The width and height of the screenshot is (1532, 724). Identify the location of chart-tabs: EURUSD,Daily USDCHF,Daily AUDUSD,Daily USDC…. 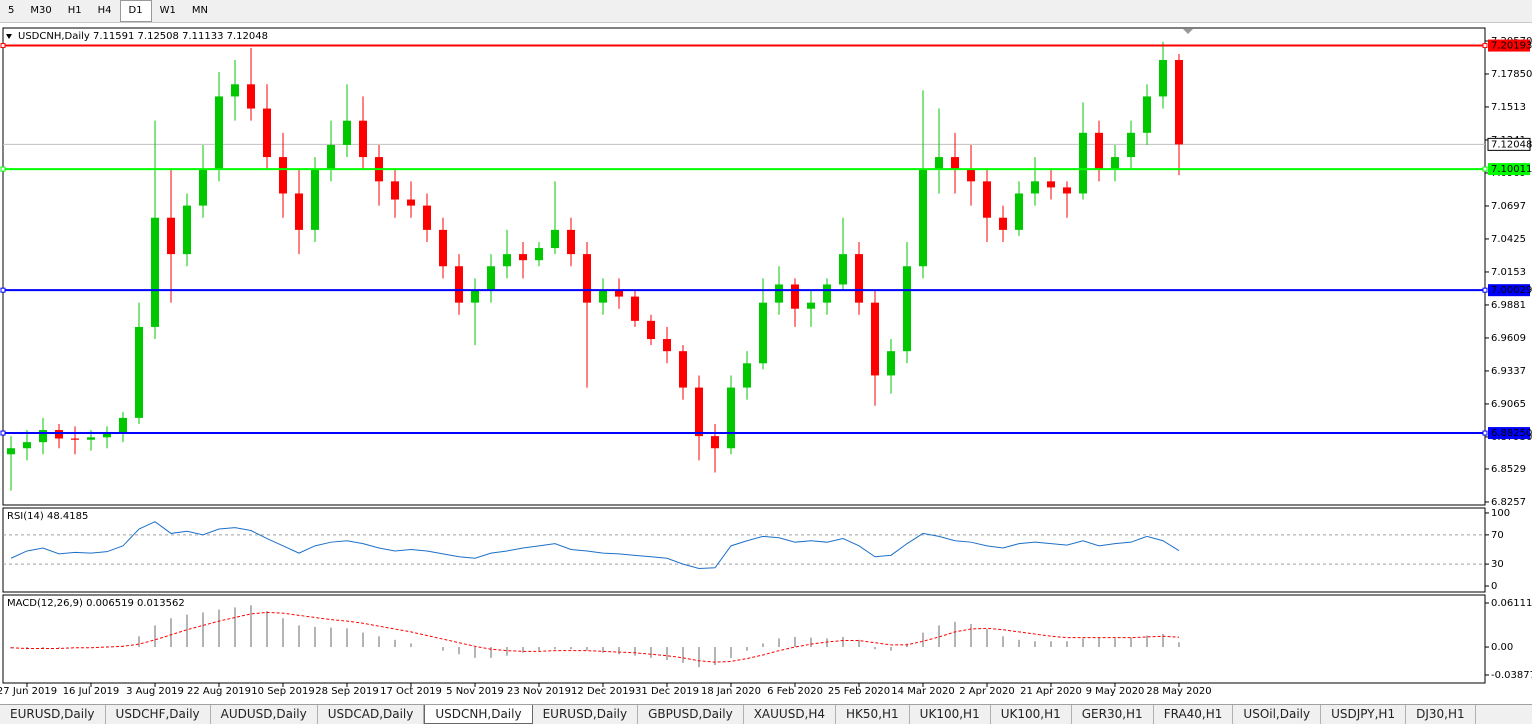
(766, 714).